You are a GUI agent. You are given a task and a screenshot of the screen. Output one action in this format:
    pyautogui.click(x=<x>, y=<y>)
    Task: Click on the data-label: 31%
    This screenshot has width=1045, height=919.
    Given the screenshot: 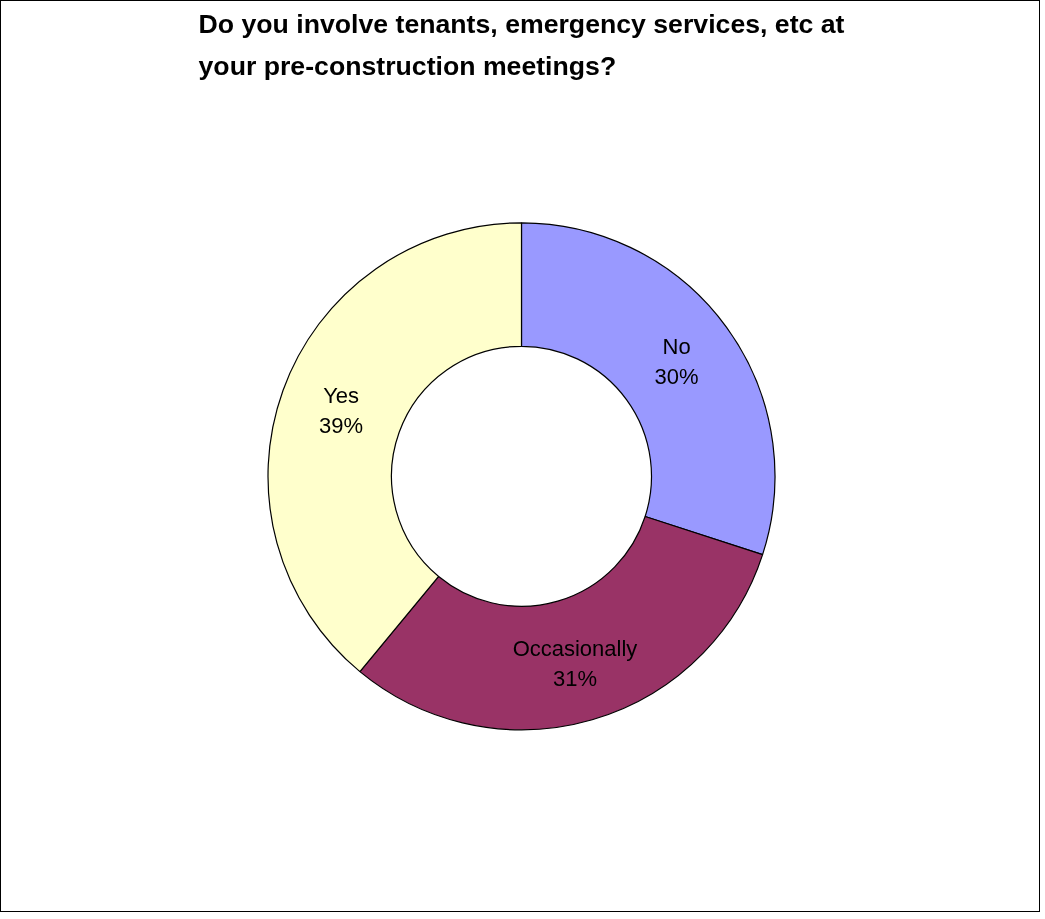 What is the action you would take?
    pyautogui.click(x=575, y=679)
    